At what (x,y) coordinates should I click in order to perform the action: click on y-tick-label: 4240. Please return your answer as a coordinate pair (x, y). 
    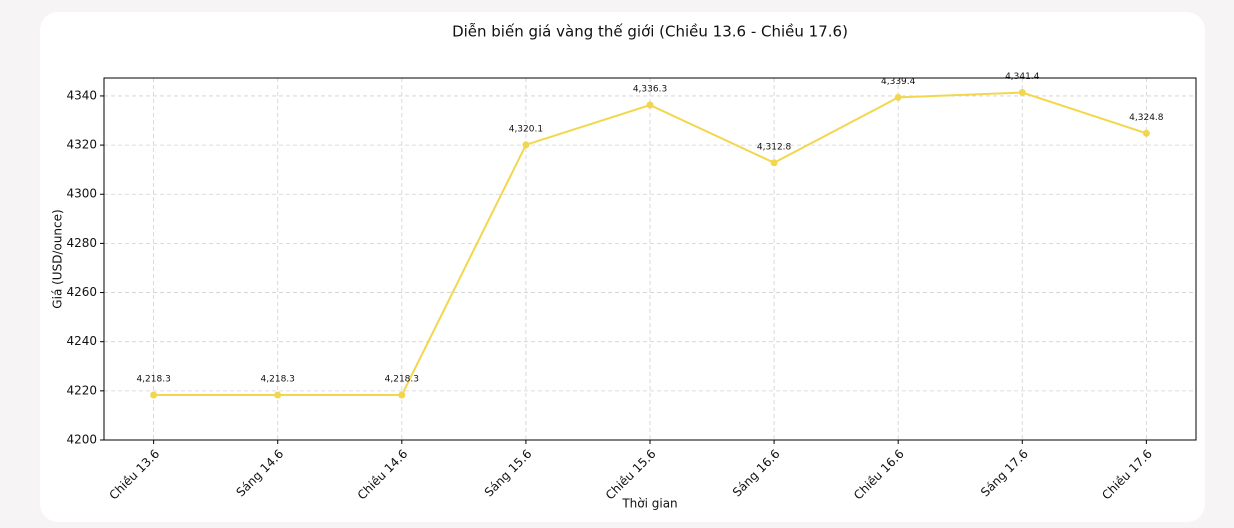
    Looking at the image, I should click on (81, 341).